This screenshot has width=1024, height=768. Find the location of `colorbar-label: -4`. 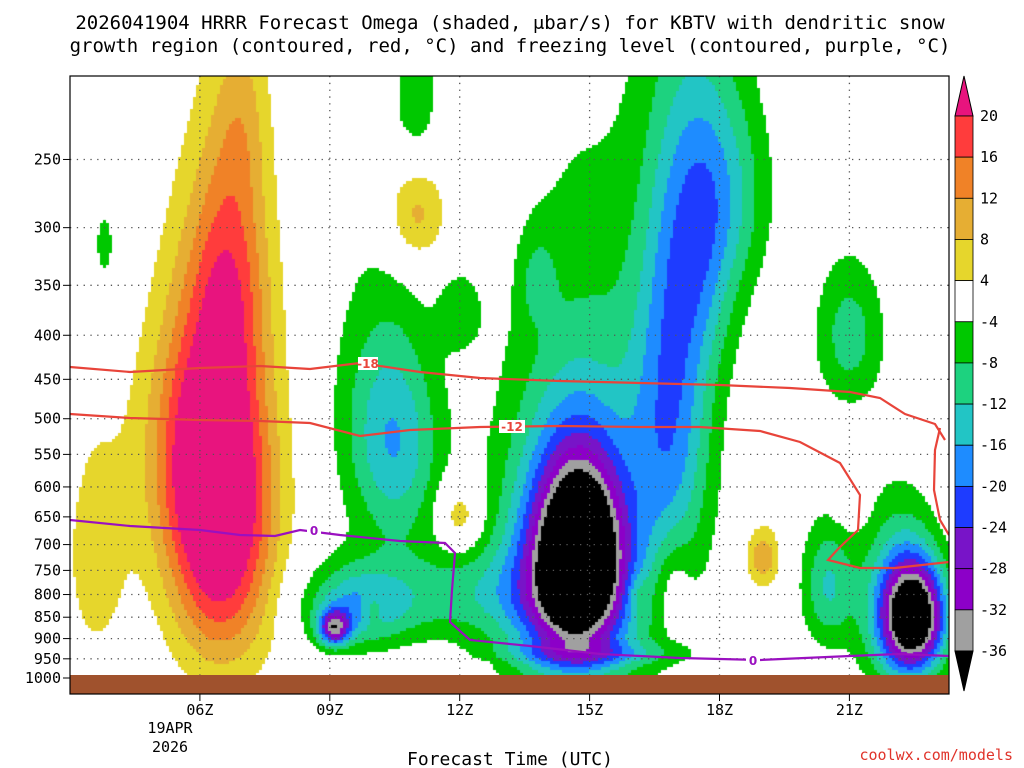

colorbar-label: -4 is located at coordinates (989, 322).